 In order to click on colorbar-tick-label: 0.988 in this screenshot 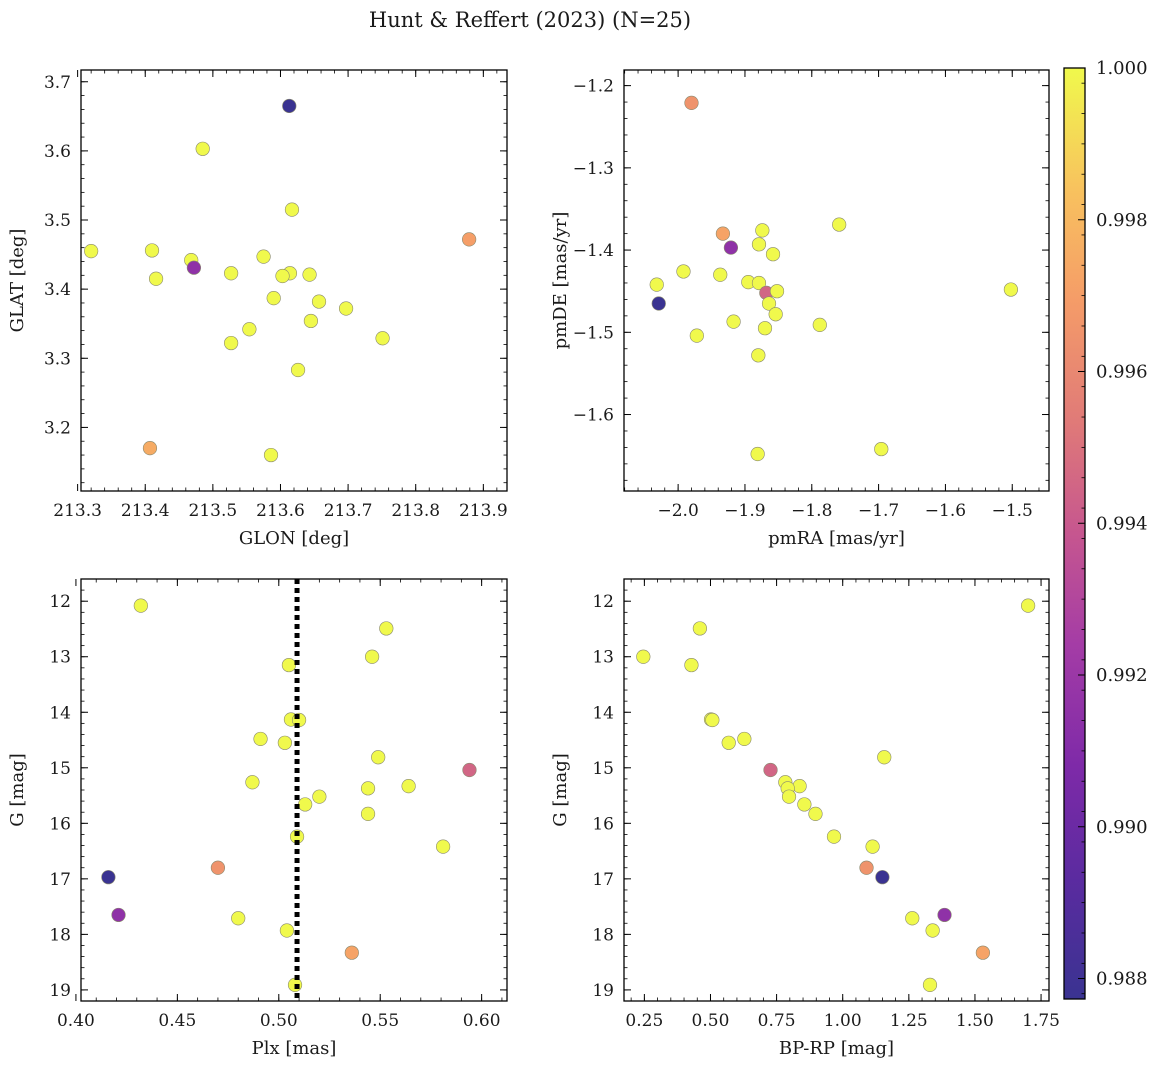, I will do `click(1122, 979)`.